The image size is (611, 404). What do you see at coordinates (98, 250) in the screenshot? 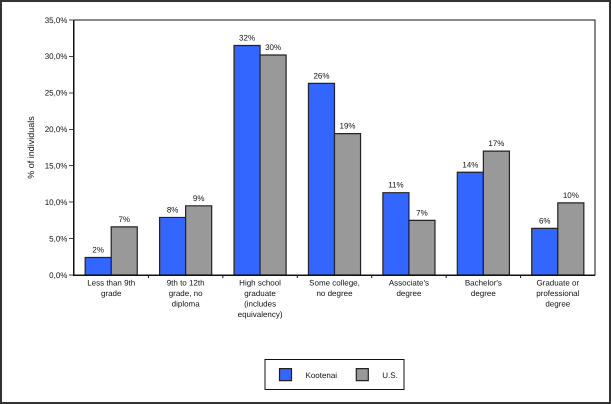
I see `data-label: 2%` at bounding box center [98, 250].